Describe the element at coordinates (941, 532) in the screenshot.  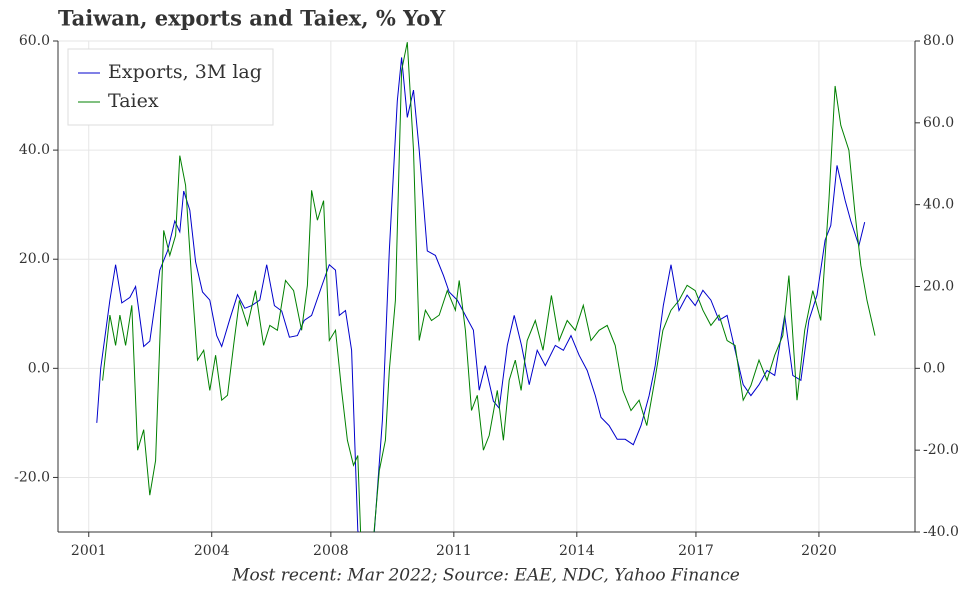
I see `y2-tick-label: -40.0` at that location.